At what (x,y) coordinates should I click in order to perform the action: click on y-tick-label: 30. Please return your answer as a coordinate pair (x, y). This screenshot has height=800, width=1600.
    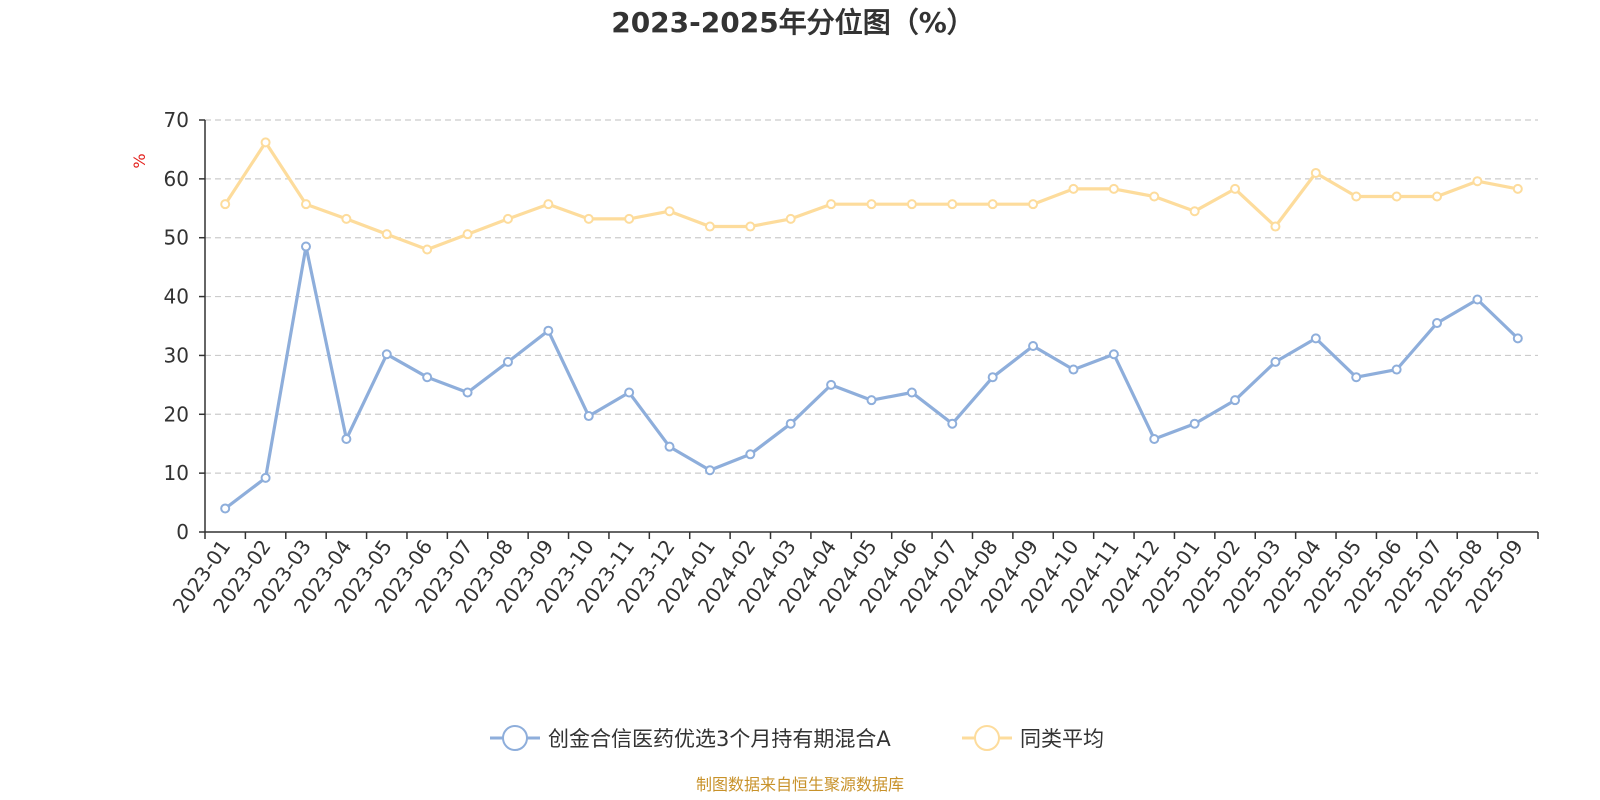
    Looking at the image, I should click on (176, 355).